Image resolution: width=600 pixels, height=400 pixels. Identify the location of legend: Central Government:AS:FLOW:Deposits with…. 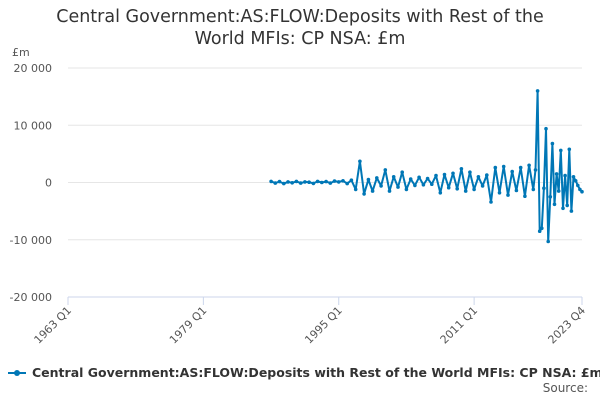
(304, 372).